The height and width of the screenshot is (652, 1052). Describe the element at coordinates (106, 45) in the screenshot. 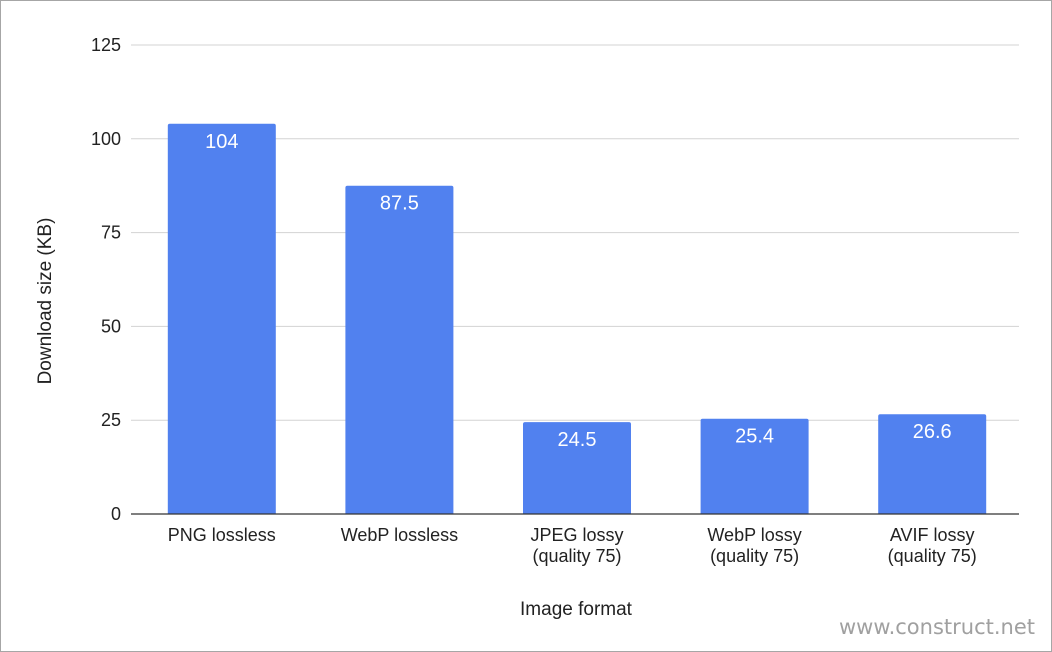

I see `y-tick-label: 125` at that location.